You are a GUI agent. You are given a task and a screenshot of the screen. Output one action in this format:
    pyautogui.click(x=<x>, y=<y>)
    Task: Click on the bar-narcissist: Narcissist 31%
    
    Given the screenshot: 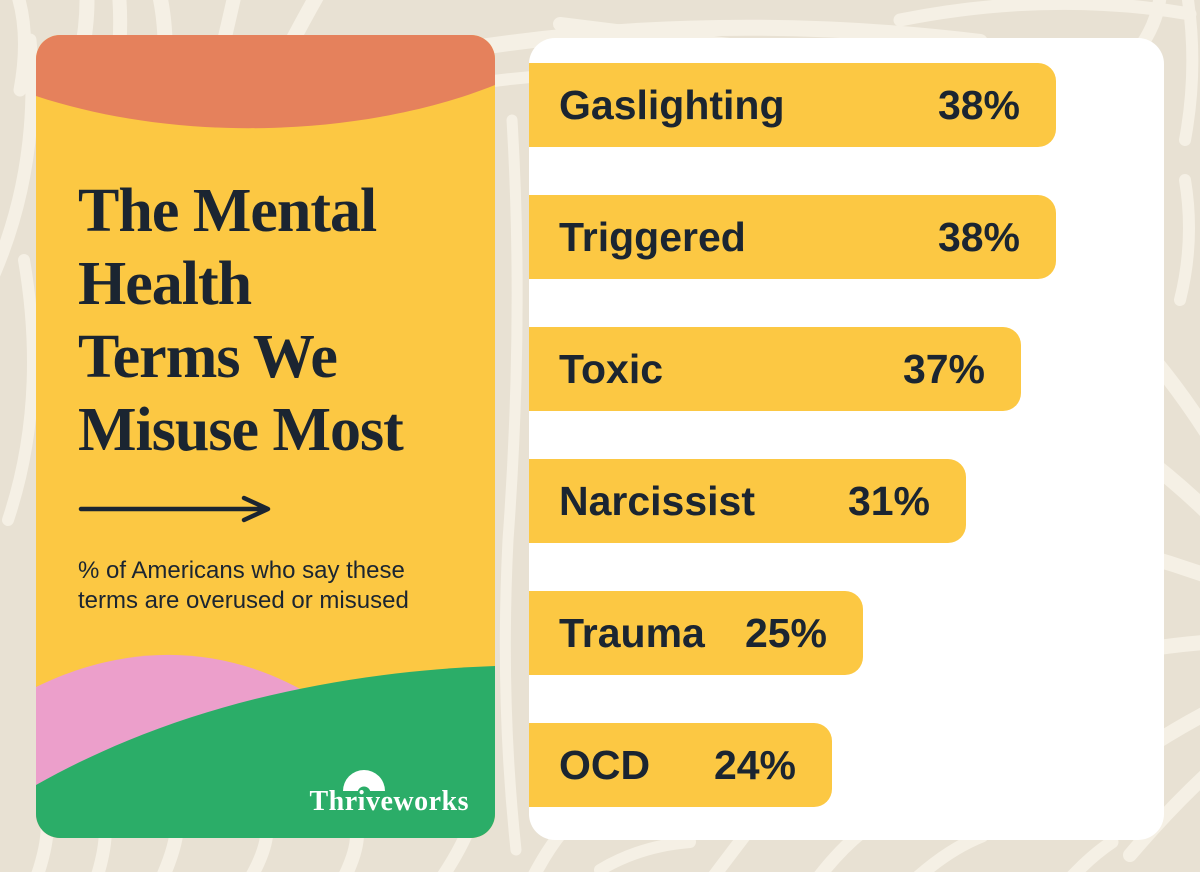 What is the action you would take?
    pyautogui.click(x=747, y=501)
    